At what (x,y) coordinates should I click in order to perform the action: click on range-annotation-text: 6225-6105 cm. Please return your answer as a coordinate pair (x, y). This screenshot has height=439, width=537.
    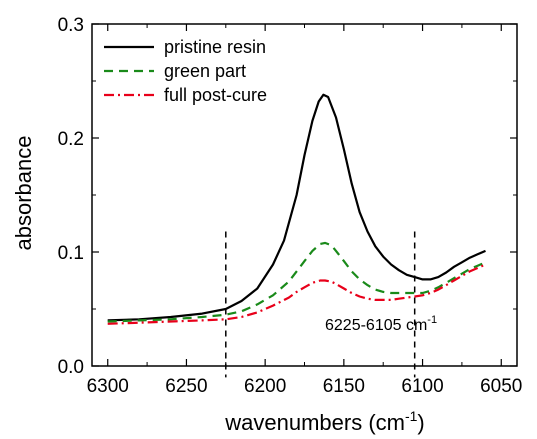
    Looking at the image, I should click on (376, 325).